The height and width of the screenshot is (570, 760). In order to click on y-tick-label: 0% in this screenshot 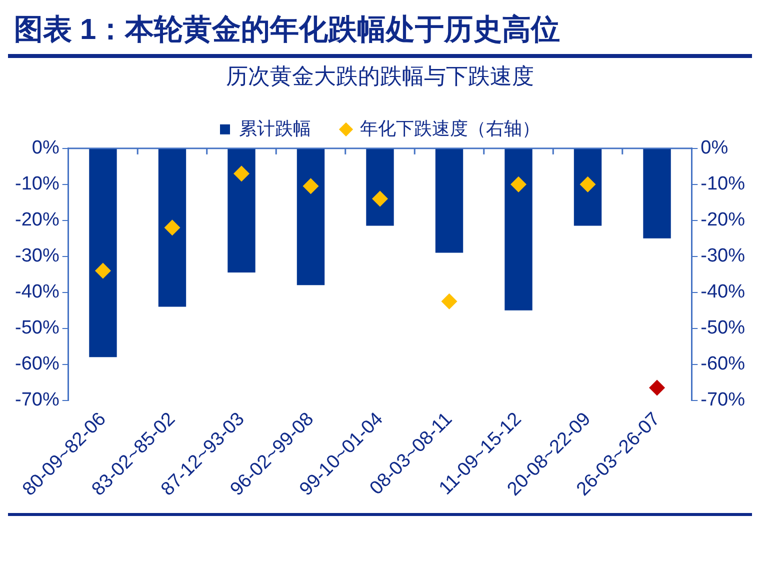, I will do `click(46, 148)`.